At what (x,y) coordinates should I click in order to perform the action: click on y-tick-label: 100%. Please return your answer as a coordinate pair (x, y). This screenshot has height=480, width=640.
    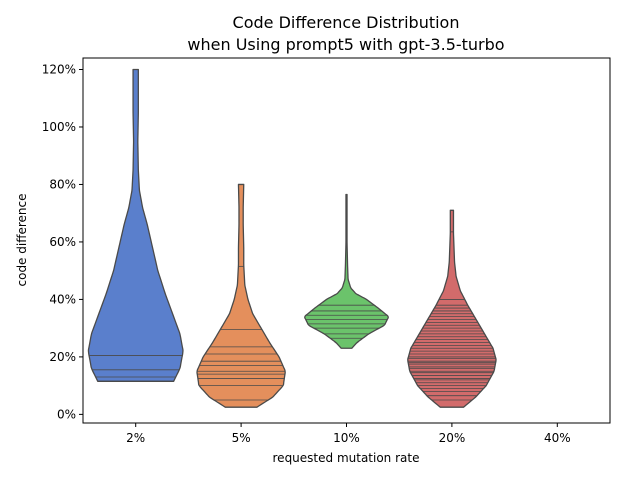
    Looking at the image, I should click on (59, 127).